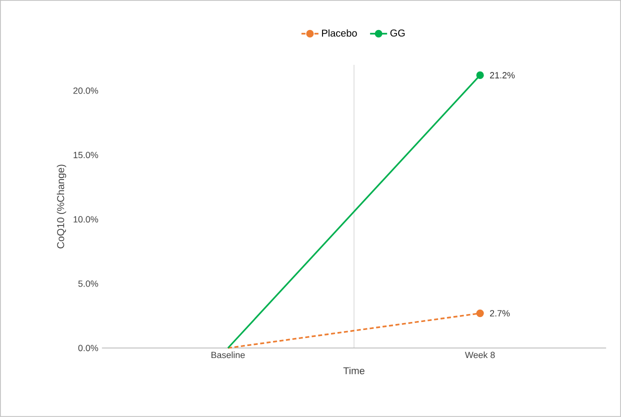 This screenshot has height=417, width=621. What do you see at coordinates (85, 91) in the screenshot?
I see `y-tick-label: 20.0%` at bounding box center [85, 91].